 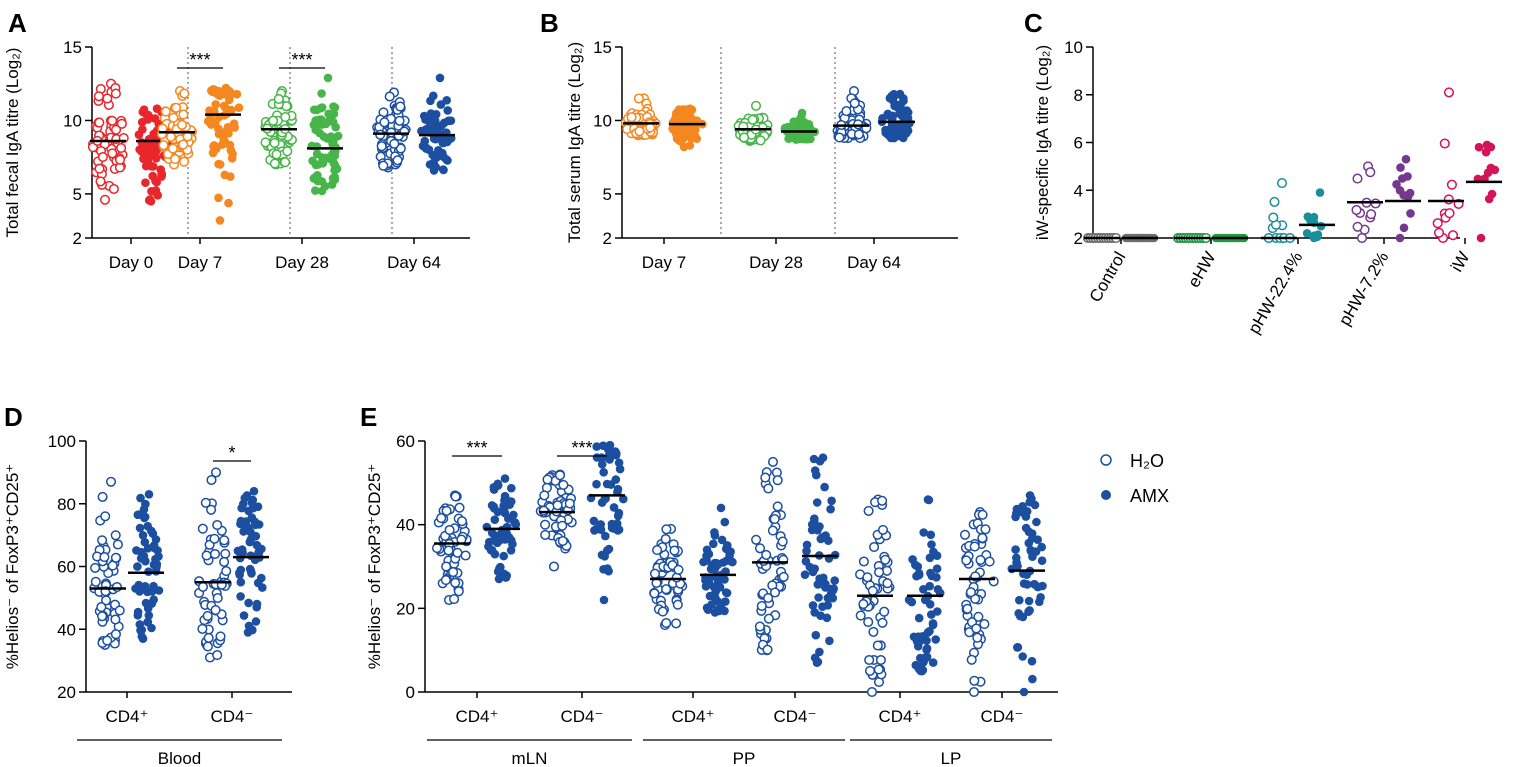 I want to click on legend-h2o-label: H₂O, so click(x=1147, y=461).